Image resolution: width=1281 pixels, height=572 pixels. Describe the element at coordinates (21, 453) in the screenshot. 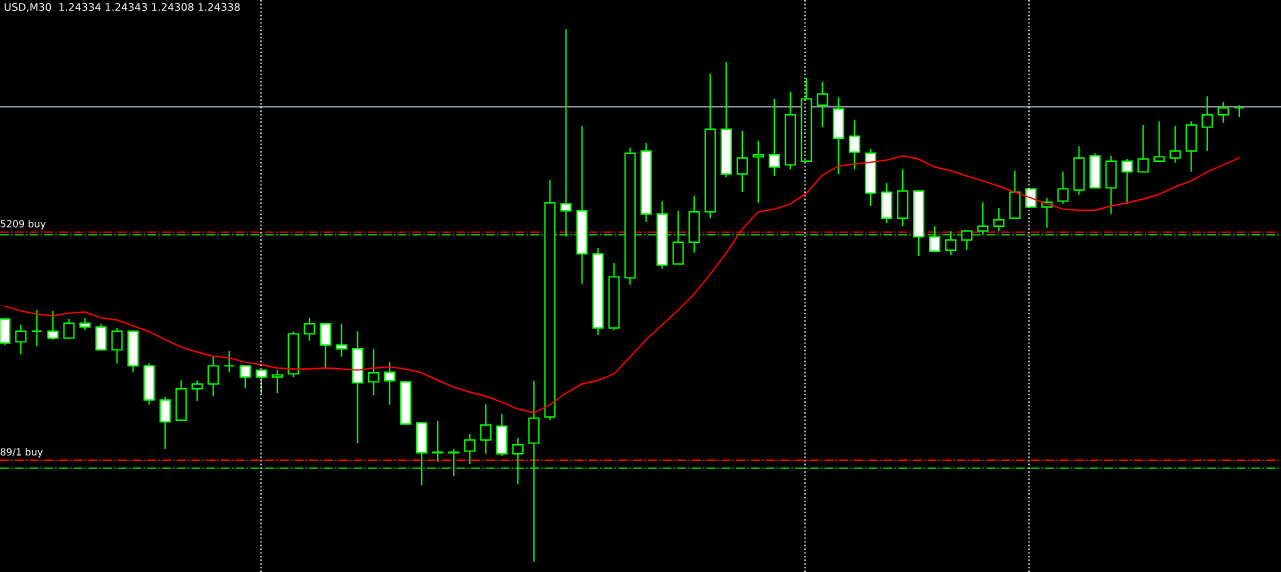

I see `ref-line-label: 89/1 buy` at that location.